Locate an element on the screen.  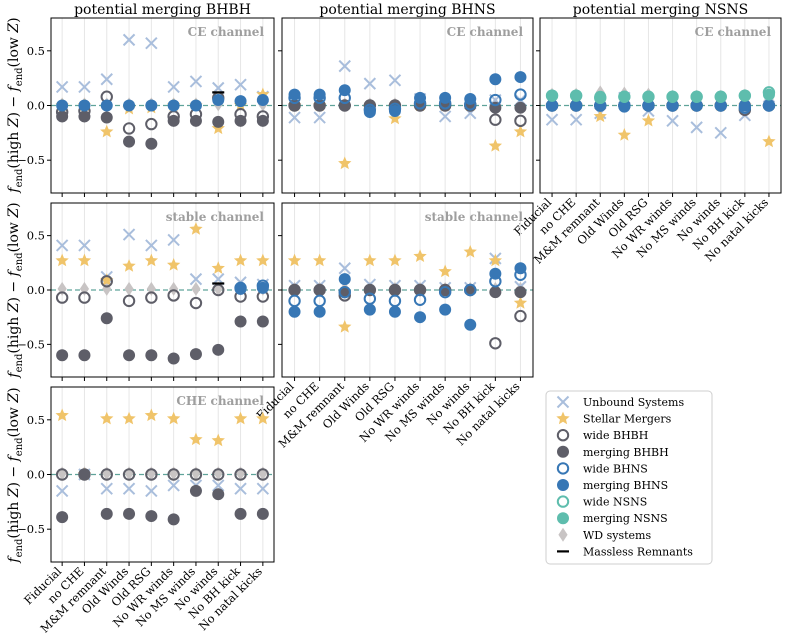
y-axis-label-part: Z is located at coordinates (14, 28).